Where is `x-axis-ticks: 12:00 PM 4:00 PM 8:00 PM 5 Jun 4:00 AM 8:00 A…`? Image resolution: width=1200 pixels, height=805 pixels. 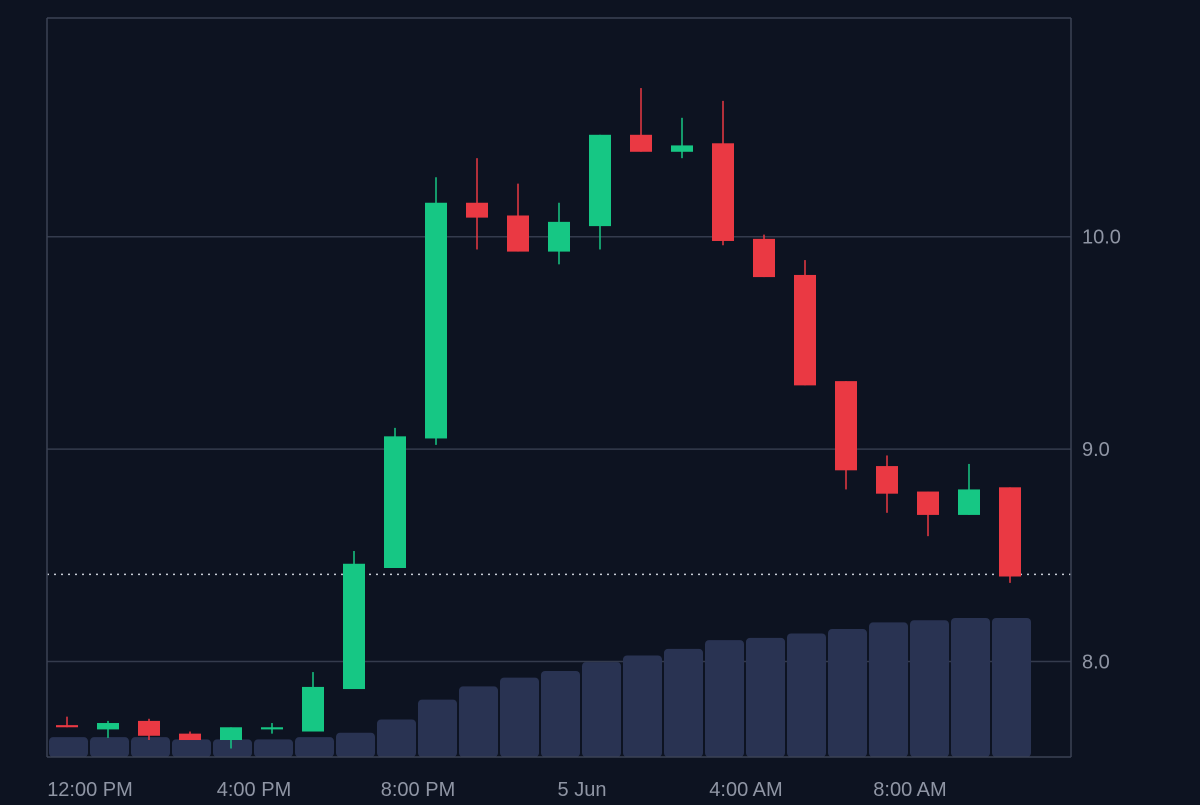 x-axis-ticks: 12:00 PM 4:00 PM 8:00 PM 5 Jun 4:00 AM 8:00 A… is located at coordinates (497, 790).